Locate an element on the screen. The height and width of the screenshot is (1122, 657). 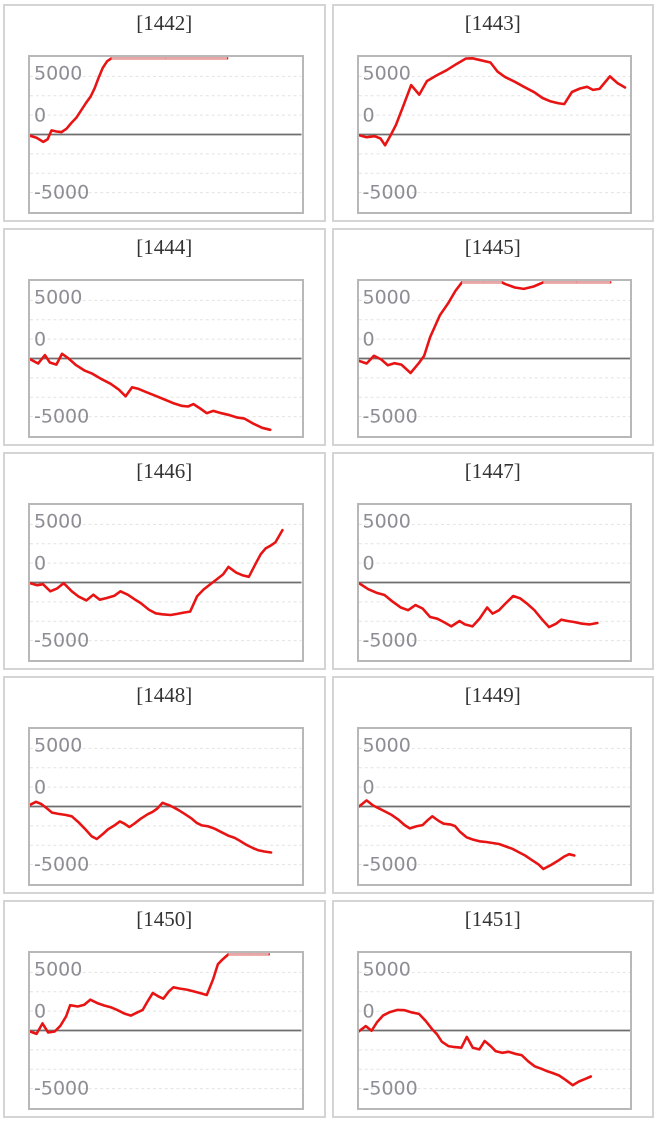
chart-title: [1447] is located at coordinates (492, 471).